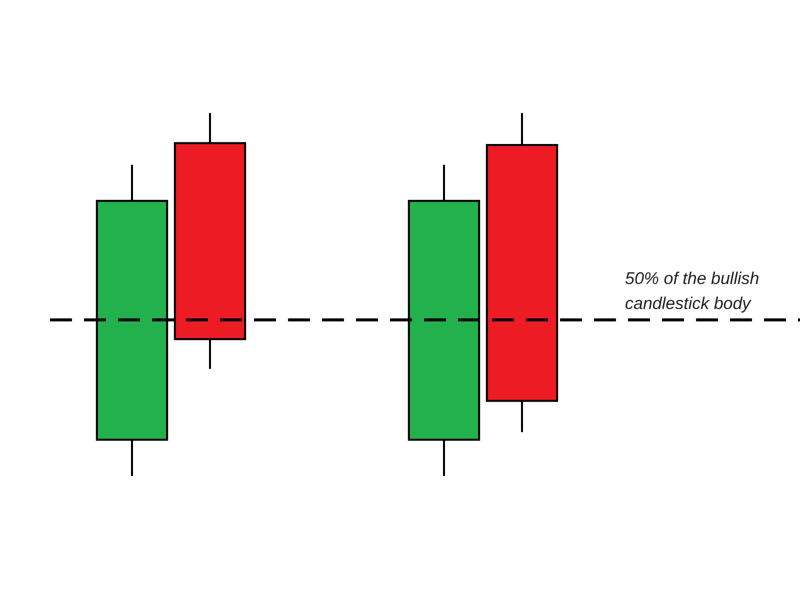  Describe the element at coordinates (692, 290) in the screenshot. I see `ref-line-label: 50% of the bullish candlestick body` at that location.